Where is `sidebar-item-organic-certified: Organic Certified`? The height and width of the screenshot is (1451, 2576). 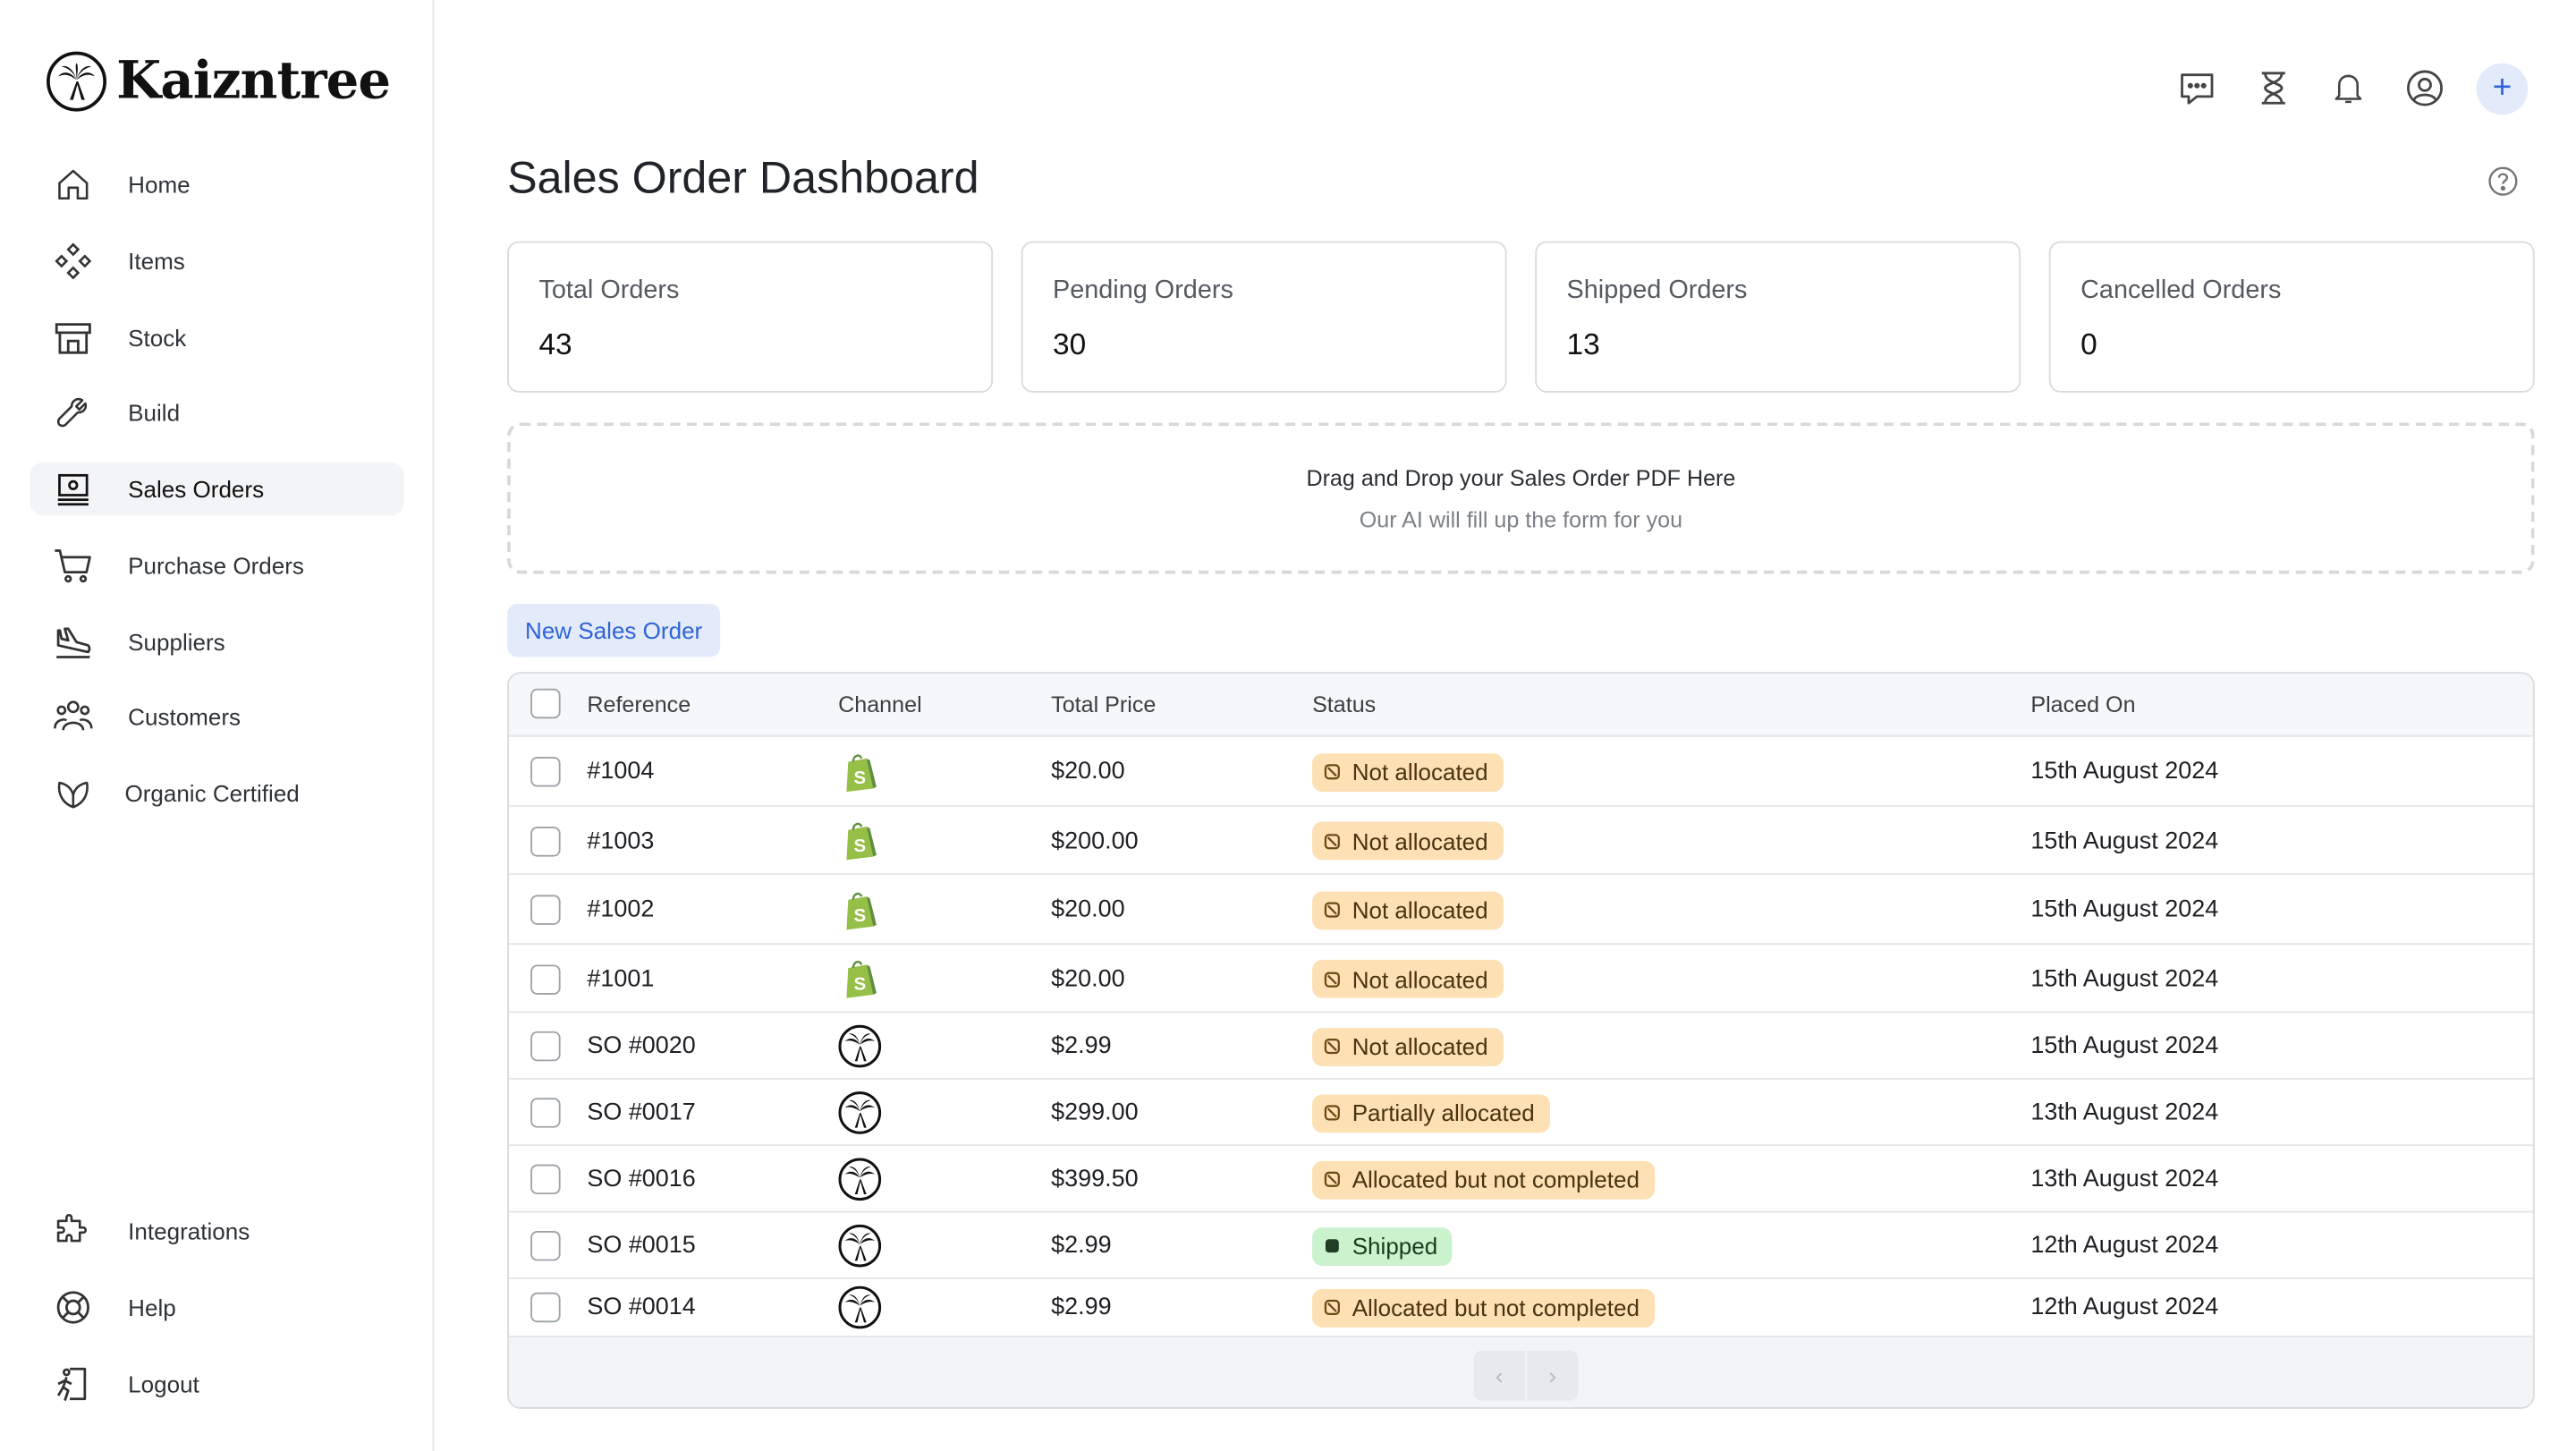
sidebar-item-organic-certified: Organic Certified is located at coordinates (216, 793).